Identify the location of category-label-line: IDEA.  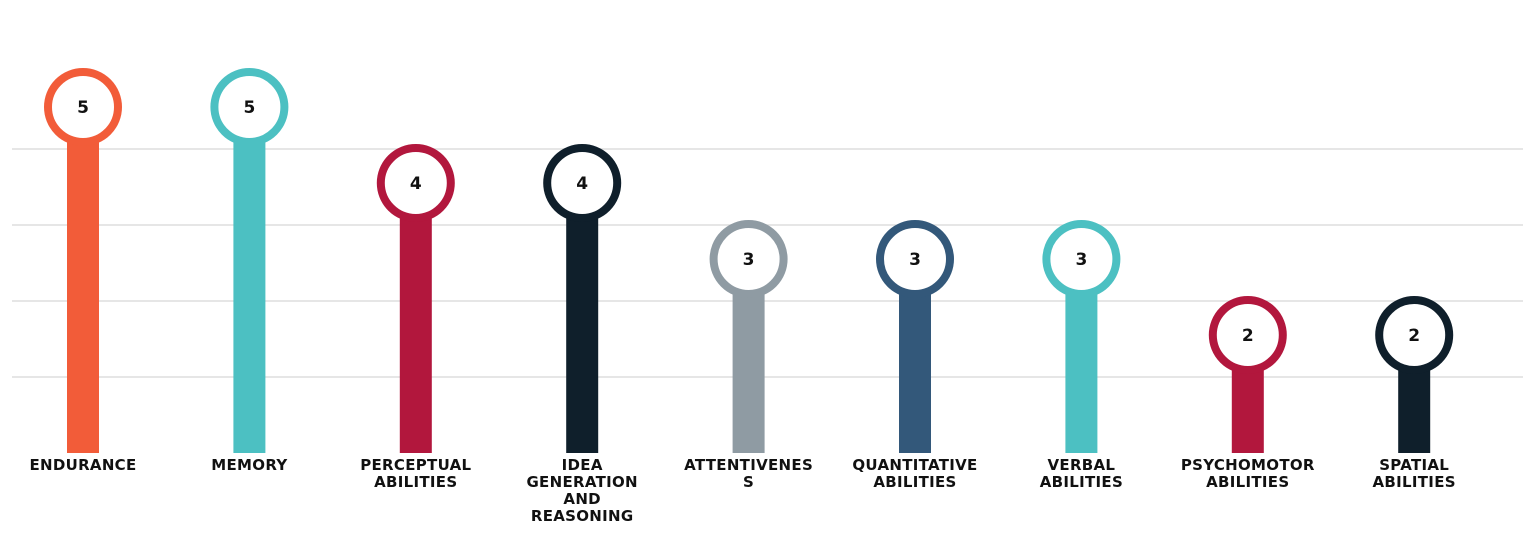
(582, 465).